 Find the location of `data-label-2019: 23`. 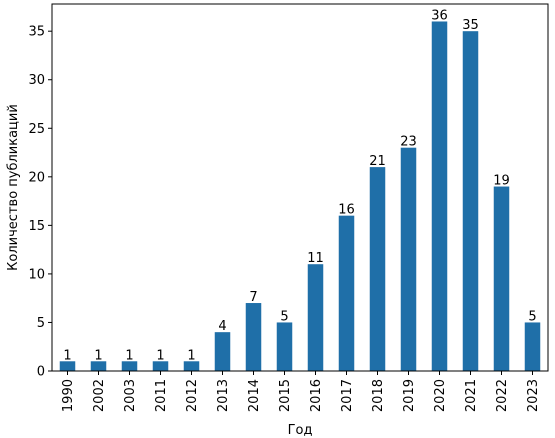

data-label-2019: 23 is located at coordinates (408, 142).